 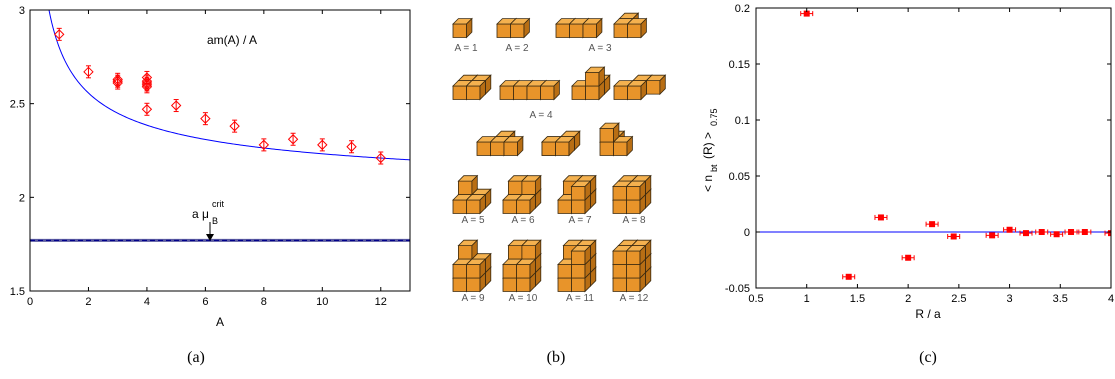 What do you see at coordinates (210, 231) in the screenshot?
I see `mu-crit-arrow` at bounding box center [210, 231].